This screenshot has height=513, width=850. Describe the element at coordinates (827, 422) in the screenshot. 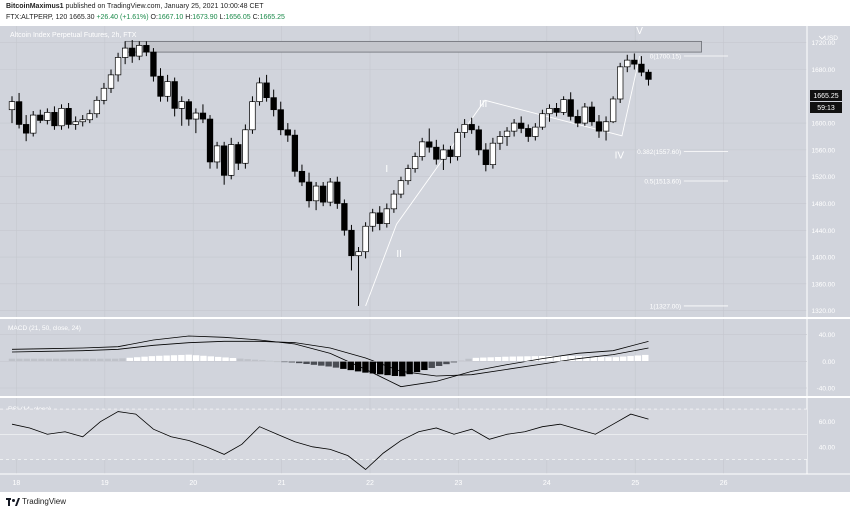

I see `rsi-tick-label: 60.00` at that location.